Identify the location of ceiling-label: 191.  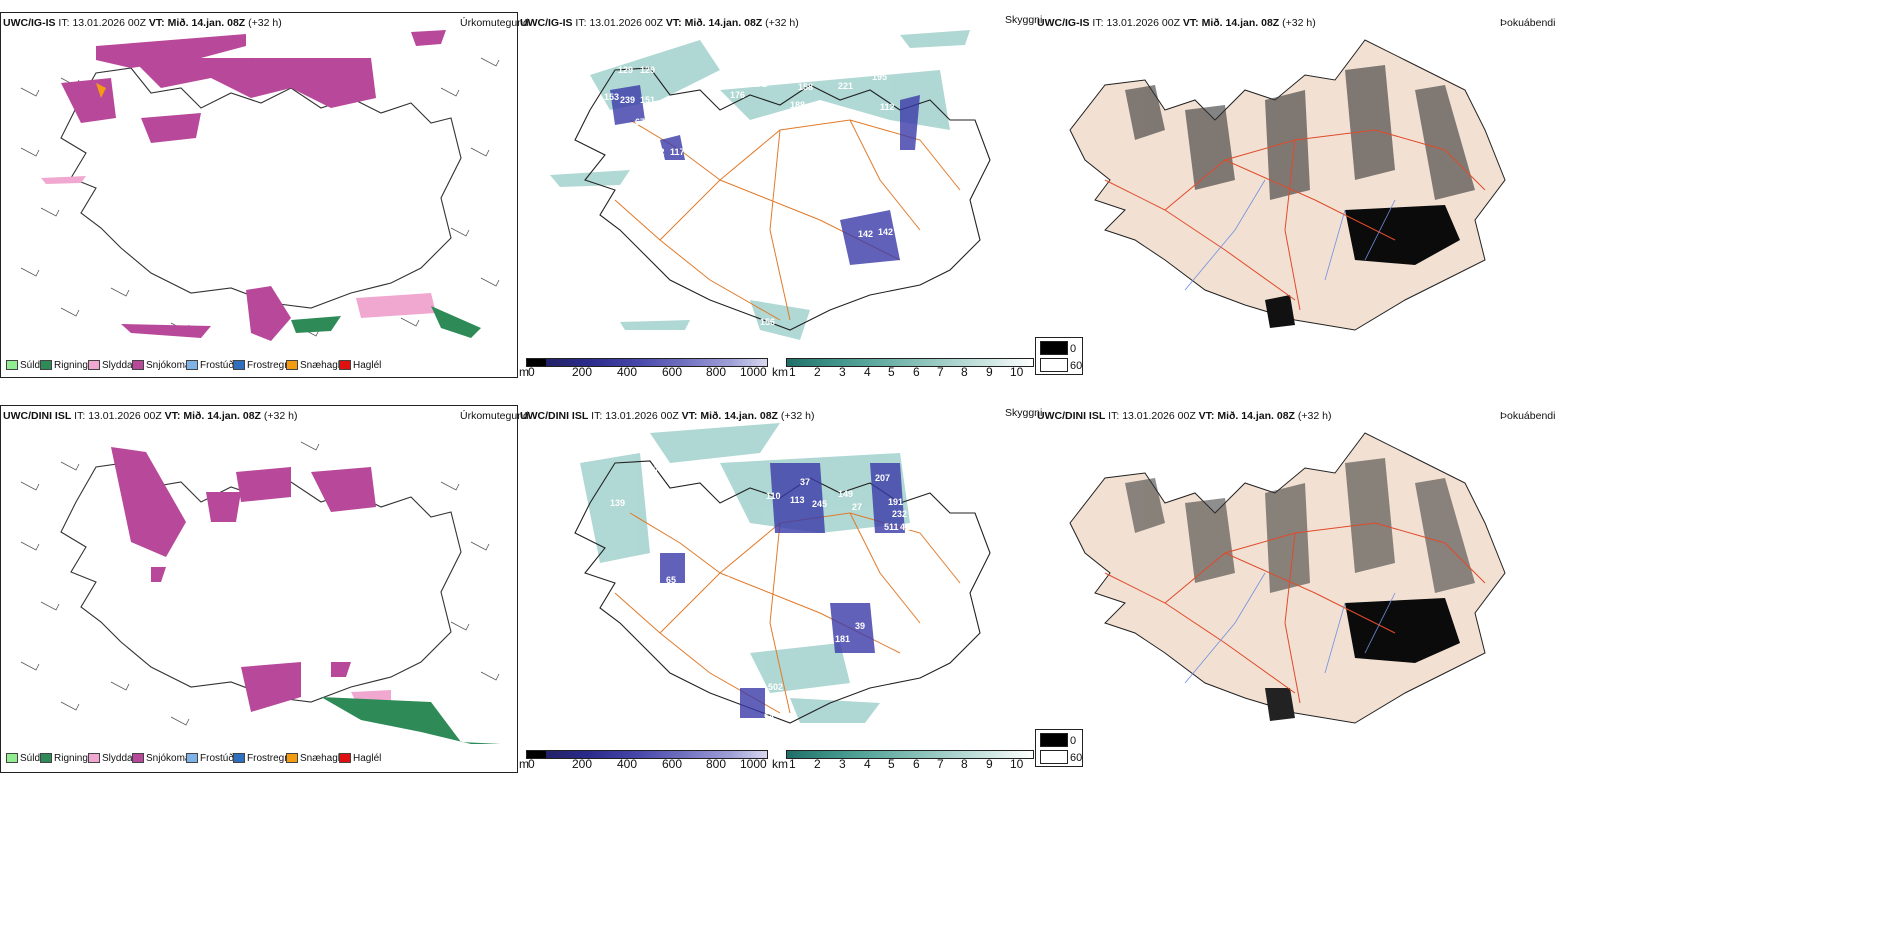
(895, 502).